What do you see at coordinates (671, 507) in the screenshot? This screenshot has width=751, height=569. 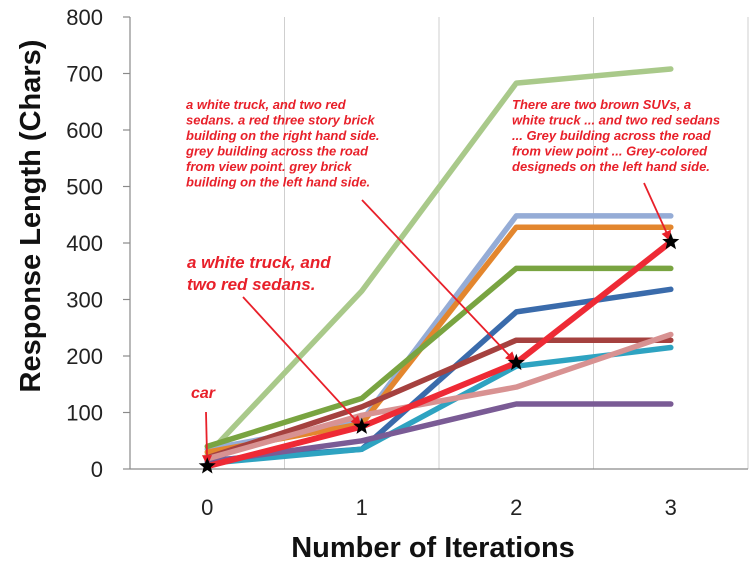 I see `x-tick-label-3: 3` at bounding box center [671, 507].